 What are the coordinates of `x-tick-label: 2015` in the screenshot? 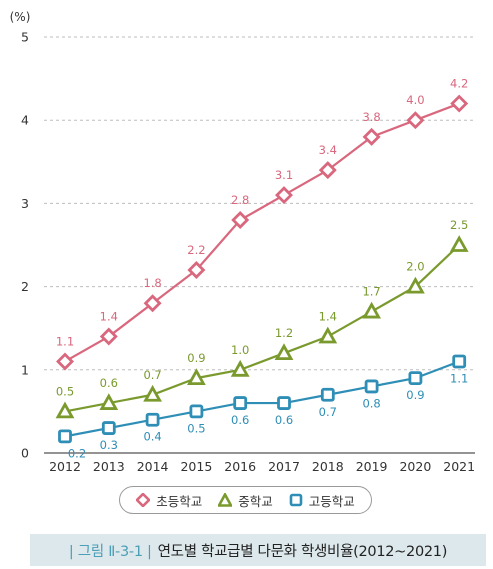 It's located at (196, 466).